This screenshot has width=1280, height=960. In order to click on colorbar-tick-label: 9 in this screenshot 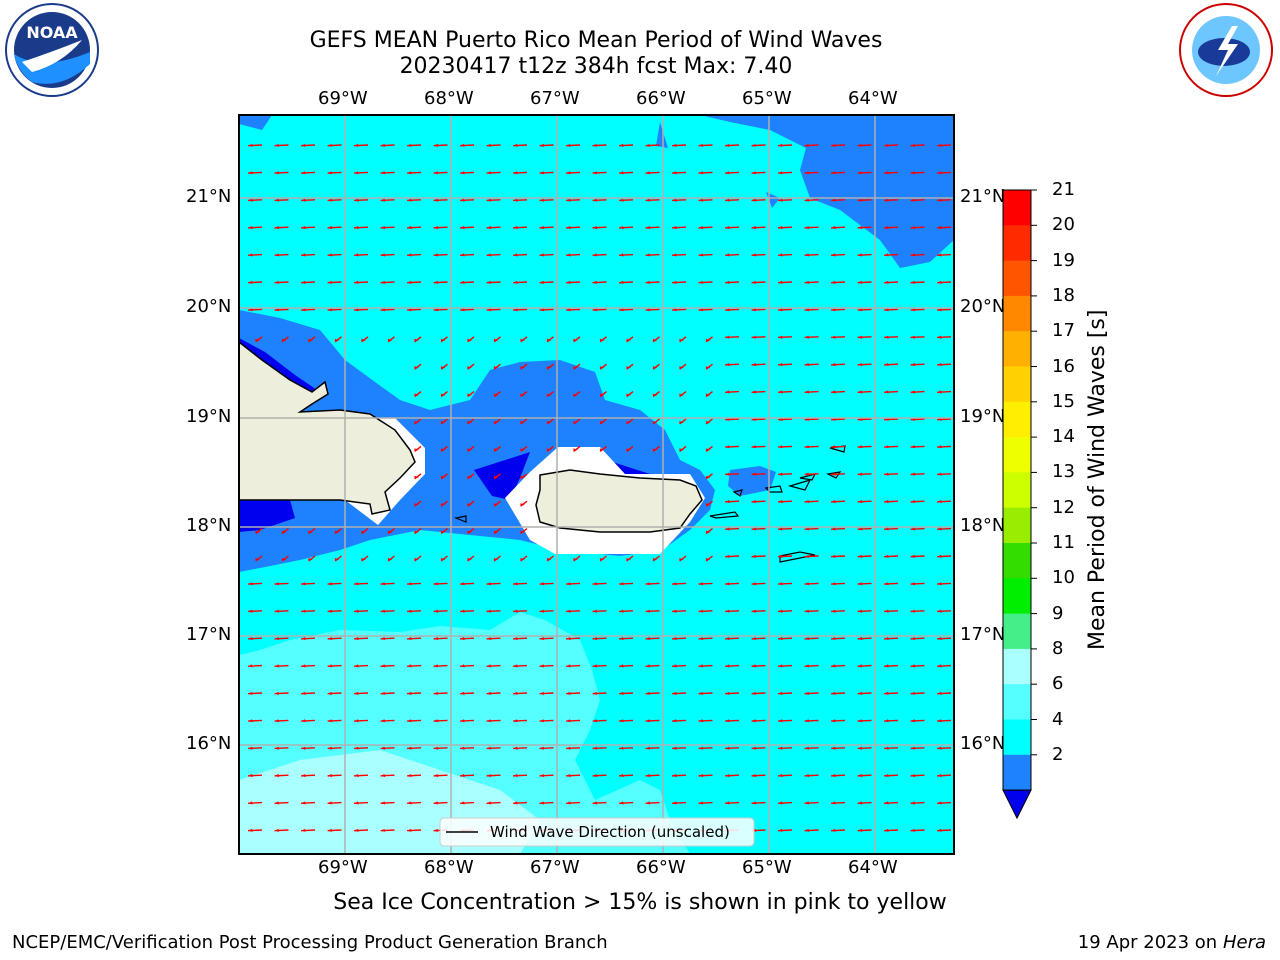, I will do `click(1058, 613)`.